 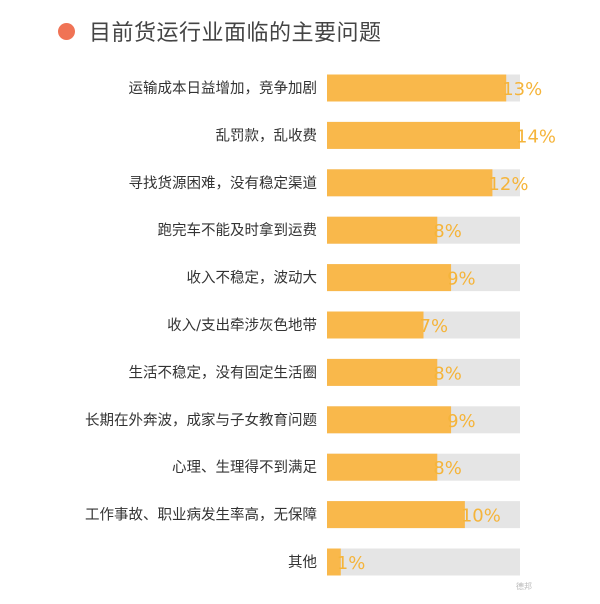 What do you see at coordinates (235, 33) in the screenshot?
I see `chart-title: 目前货运行业面临的主要问题` at bounding box center [235, 33].